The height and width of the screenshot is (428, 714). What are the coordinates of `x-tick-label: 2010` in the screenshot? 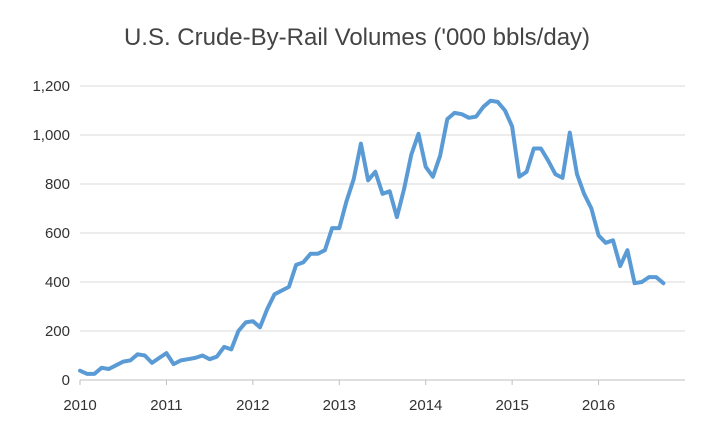 It's located at (79, 405).